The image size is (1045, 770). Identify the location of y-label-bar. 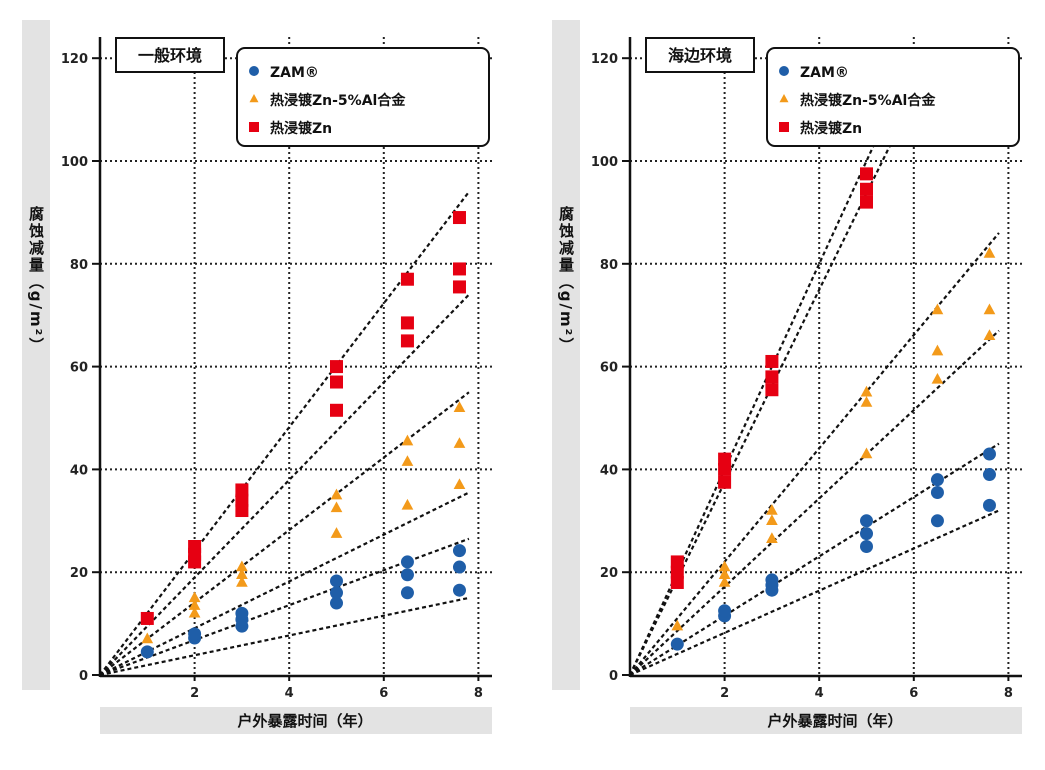
(36, 355).